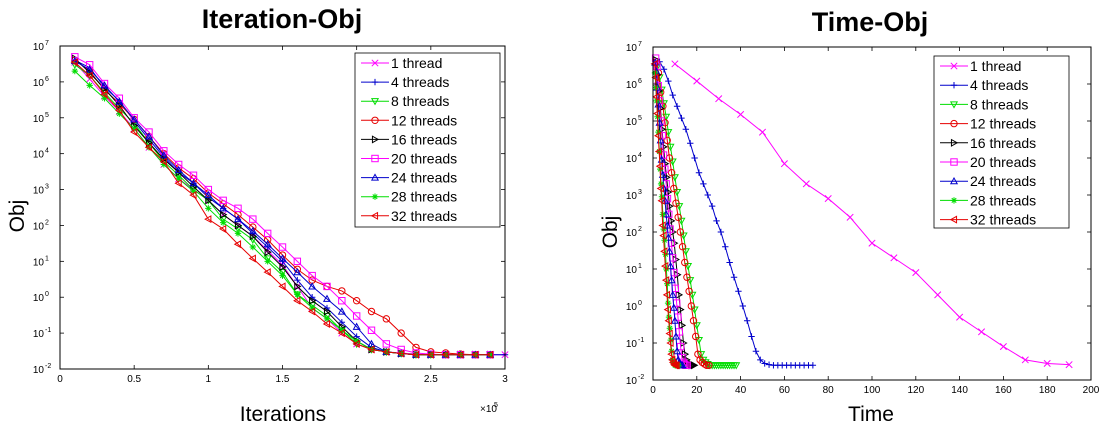 Image resolution: width=1099 pixels, height=429 pixels. Describe the element at coordinates (489, 408) in the screenshot. I see `x-tick-multiplier: ×10 5` at that location.